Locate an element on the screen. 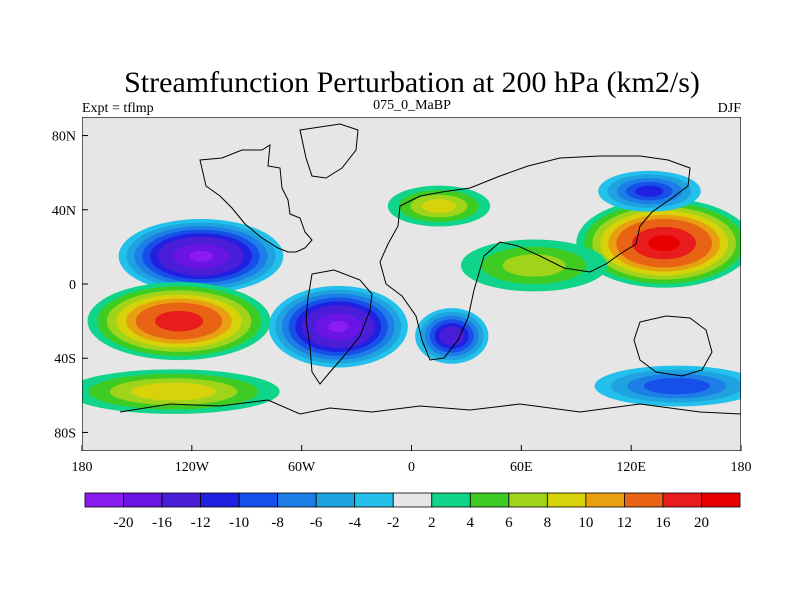 This screenshot has width=800, height=600. colorbar-label: 10 is located at coordinates (585, 523).